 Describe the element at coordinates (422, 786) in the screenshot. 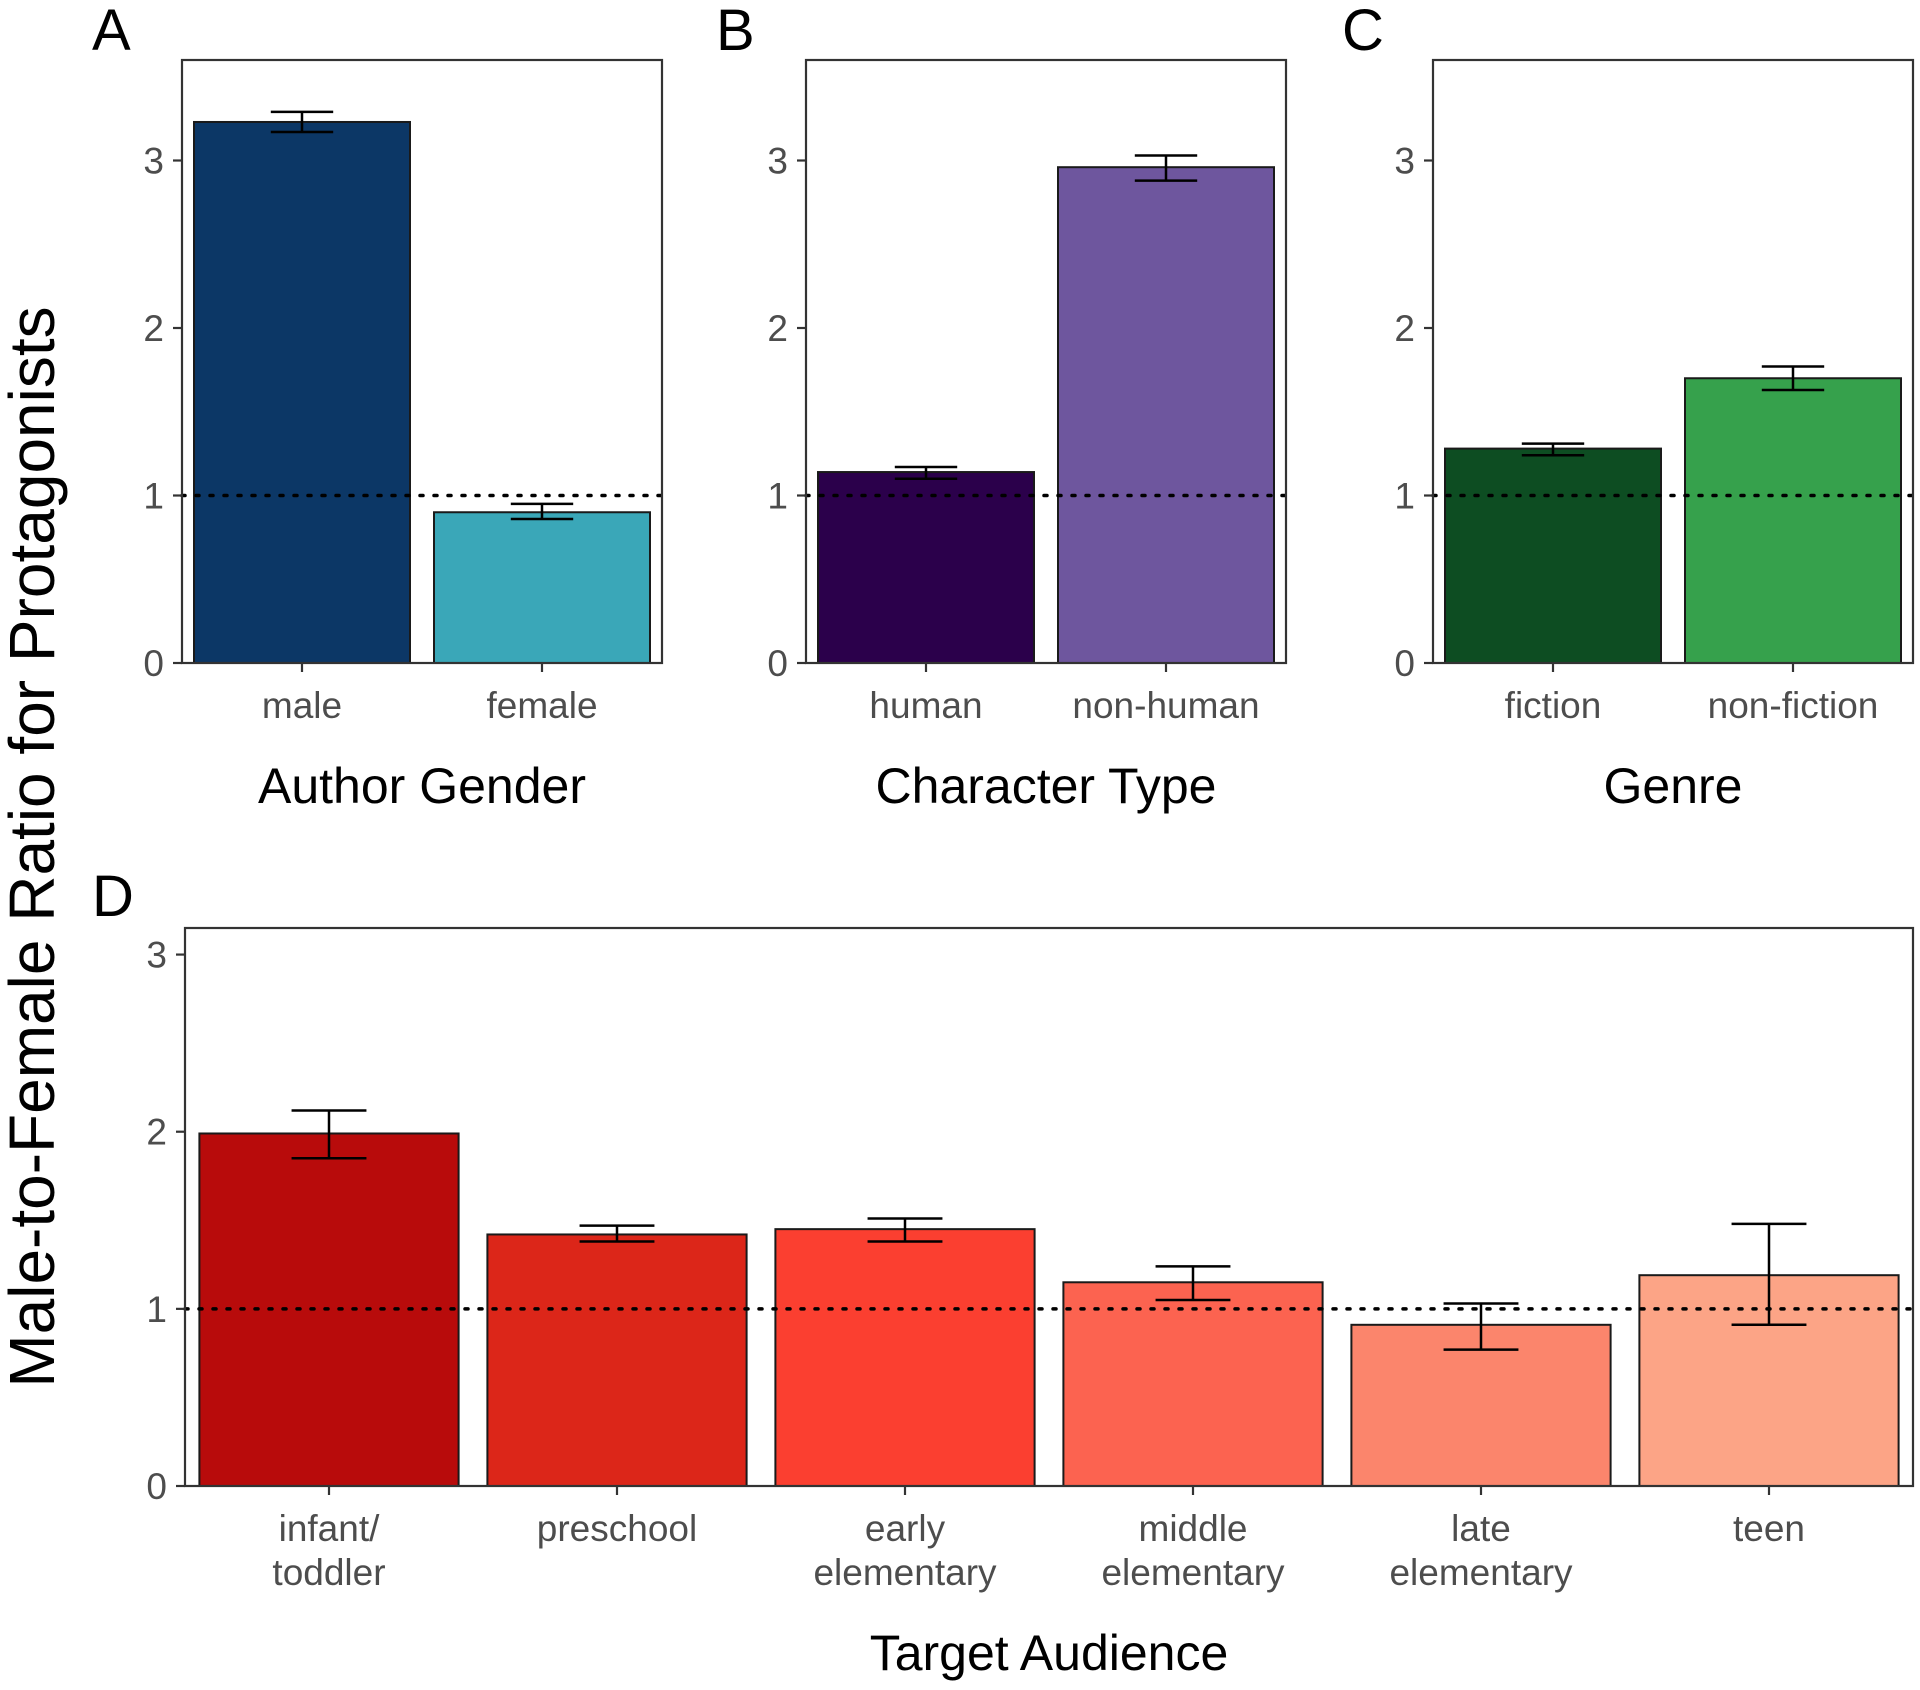

I see `x-axis-title-a: Author Gender` at that location.